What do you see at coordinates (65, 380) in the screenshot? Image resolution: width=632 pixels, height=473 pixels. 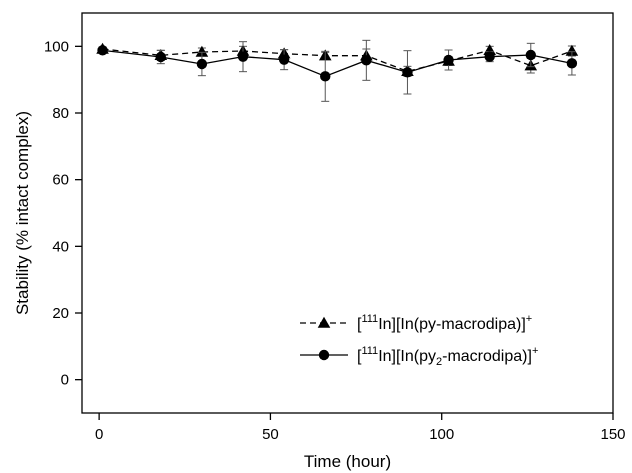 I see `y-tick-label: 0` at bounding box center [65, 380].